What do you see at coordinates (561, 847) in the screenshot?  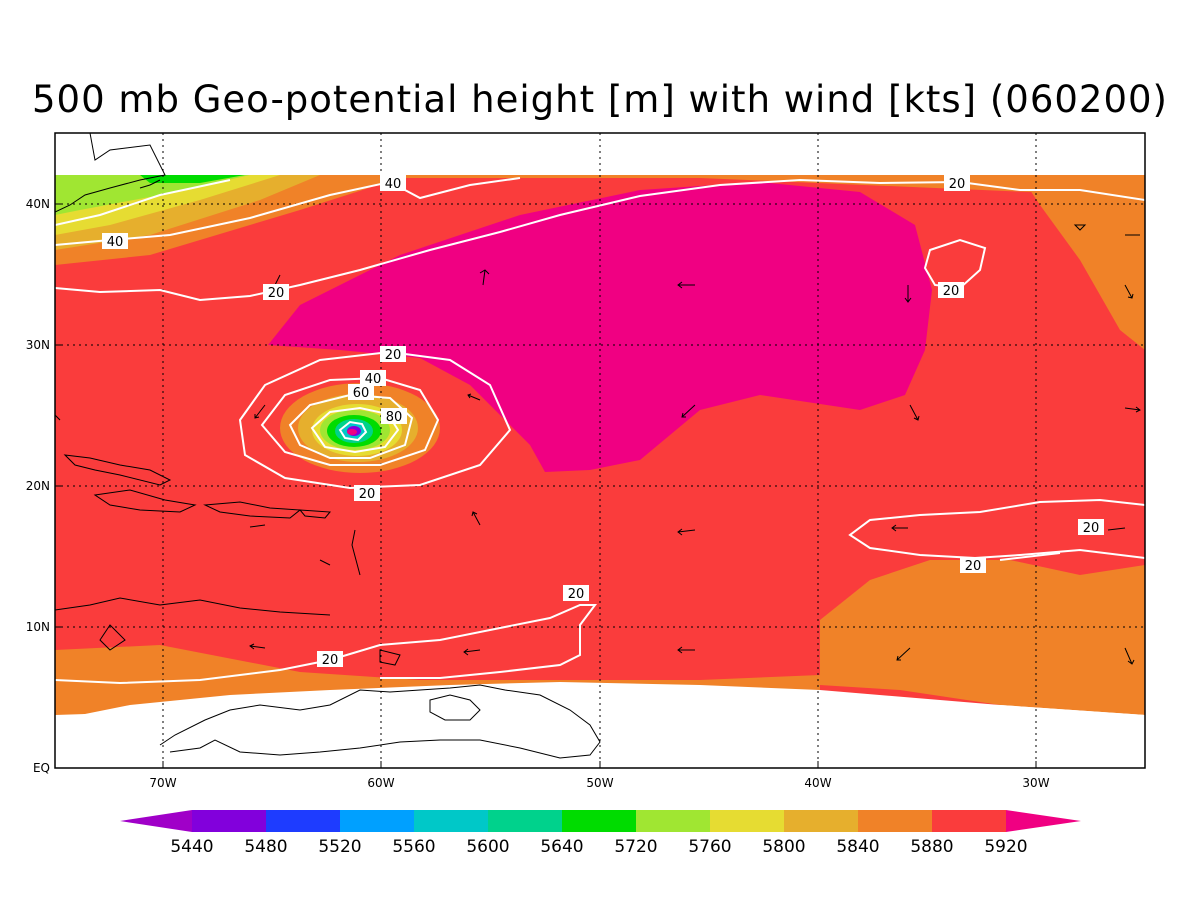 I see `colorbar-label: 5640` at bounding box center [561, 847].